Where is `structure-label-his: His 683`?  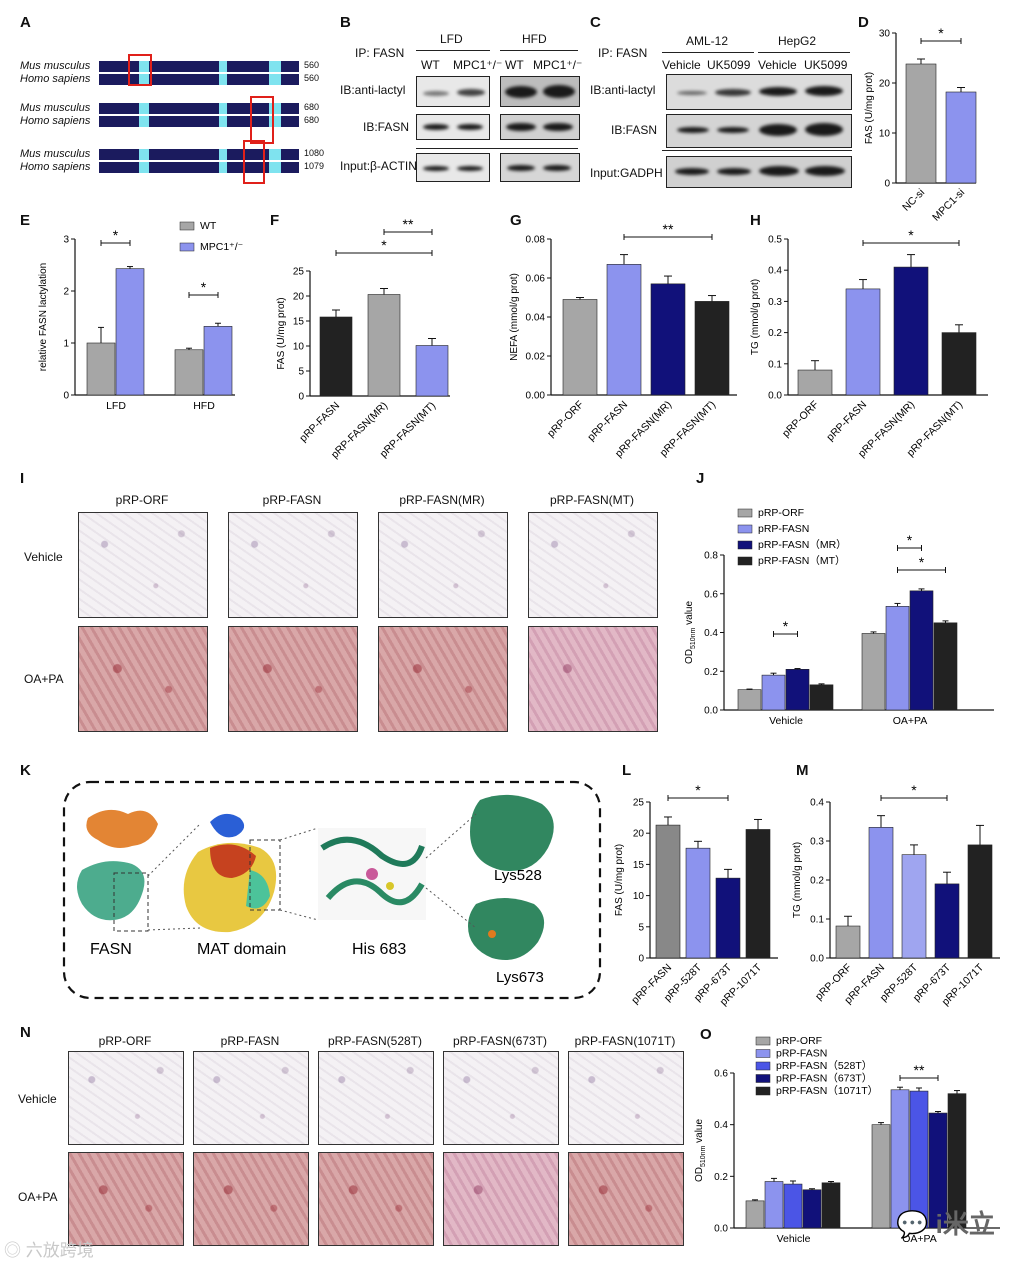
structure-label-his: His 683 is located at coordinates (379, 949).